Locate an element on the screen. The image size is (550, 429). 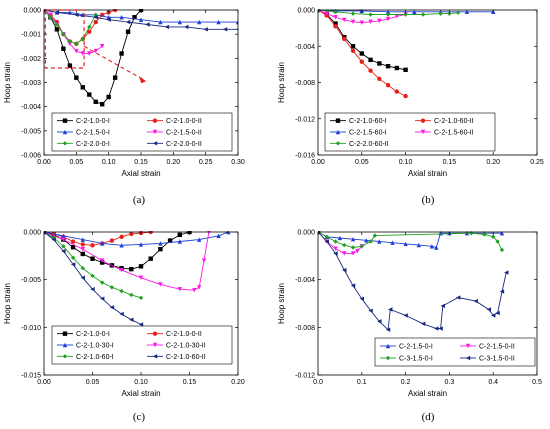
series-C-2-1.5-0-II is located at coordinates (341, 243).